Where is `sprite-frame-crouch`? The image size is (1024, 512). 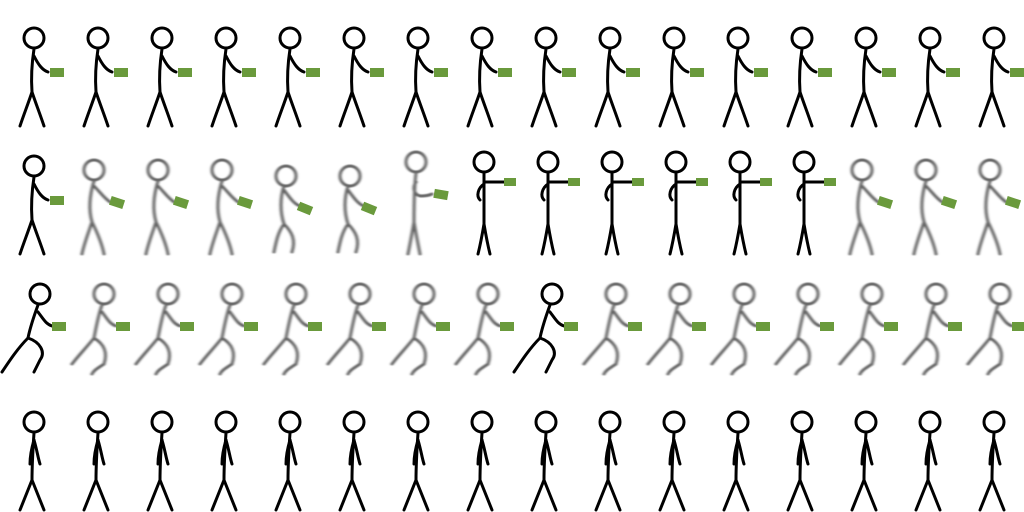
sprite-frame-crouch is located at coordinates (293, 209).